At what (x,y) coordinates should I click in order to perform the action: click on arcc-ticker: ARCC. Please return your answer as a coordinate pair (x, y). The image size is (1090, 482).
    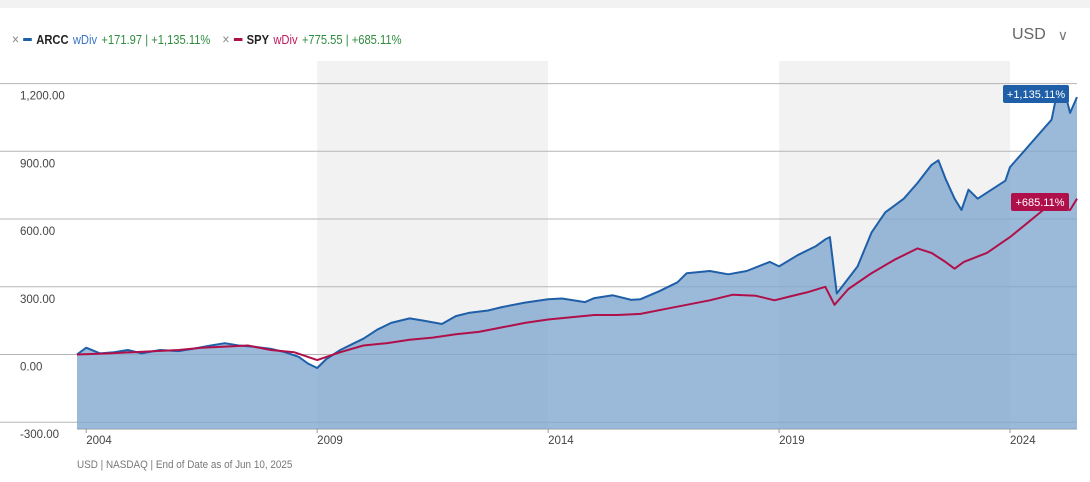
    Looking at the image, I should click on (52, 39).